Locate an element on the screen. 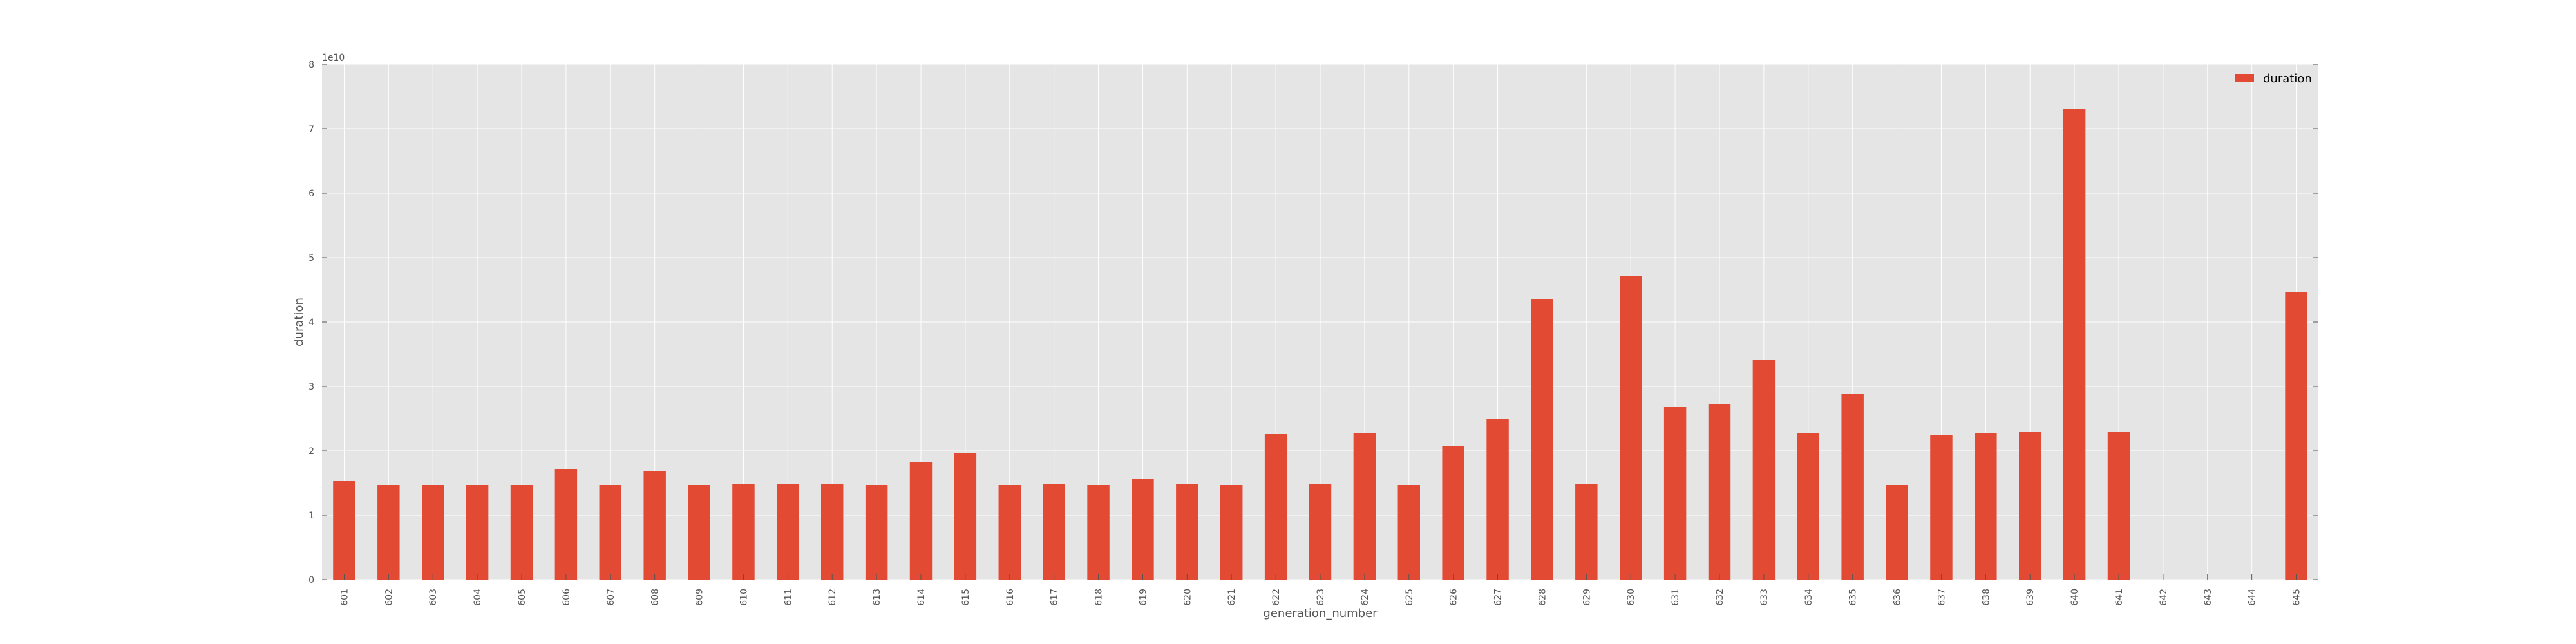 The width and height of the screenshot is (2576, 644). x-tick-label: 641 is located at coordinates (2119, 597).